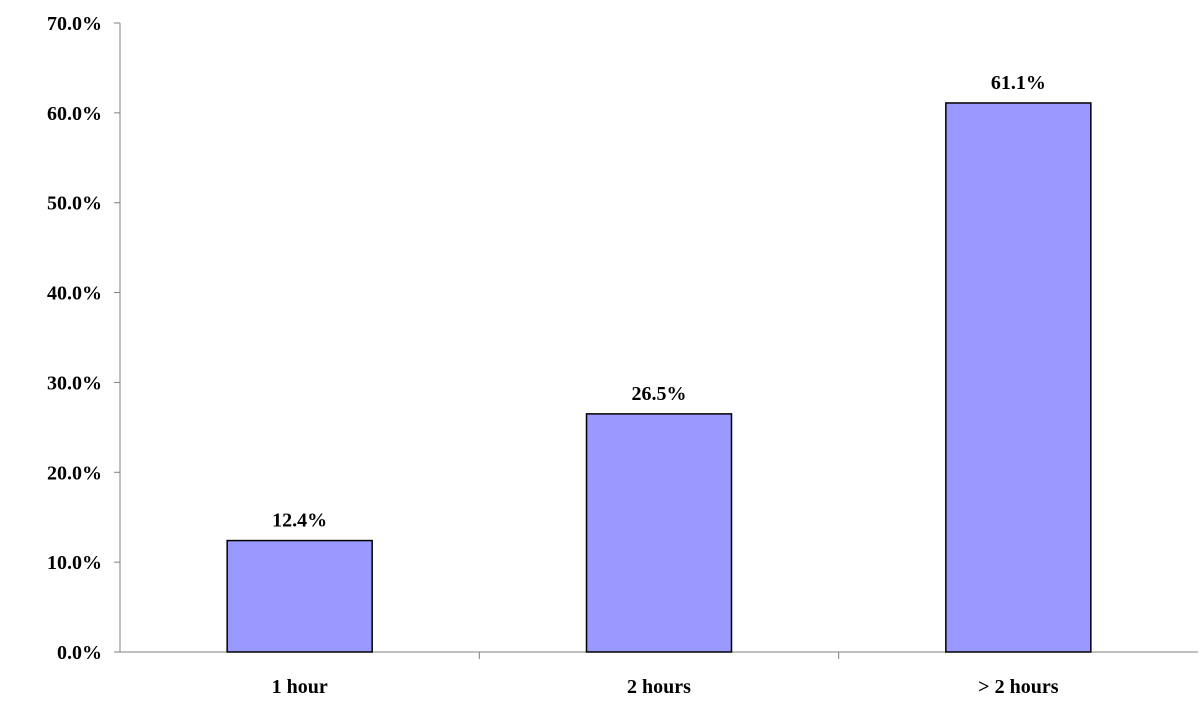 The width and height of the screenshot is (1200, 723). I want to click on y-tick-label: 70.0%, so click(74, 24).